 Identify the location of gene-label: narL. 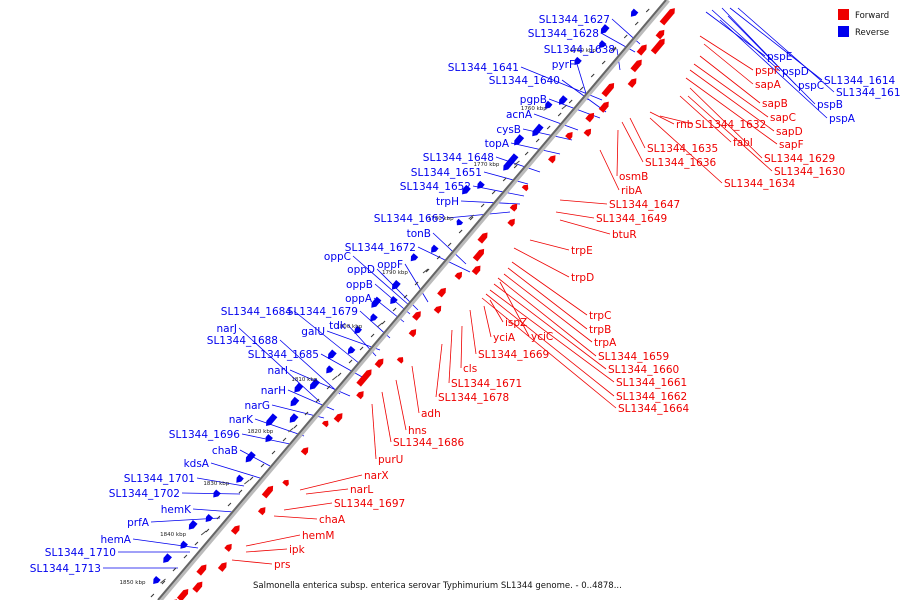
(361, 490).